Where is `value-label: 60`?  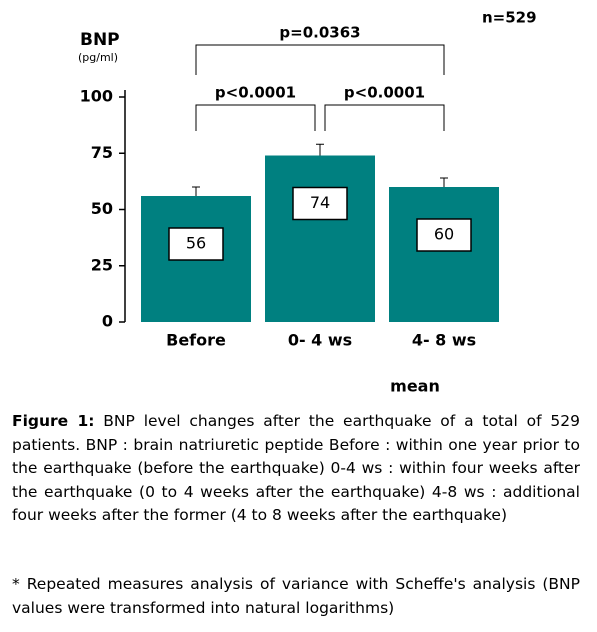
value-label: 60 is located at coordinates (444, 234).